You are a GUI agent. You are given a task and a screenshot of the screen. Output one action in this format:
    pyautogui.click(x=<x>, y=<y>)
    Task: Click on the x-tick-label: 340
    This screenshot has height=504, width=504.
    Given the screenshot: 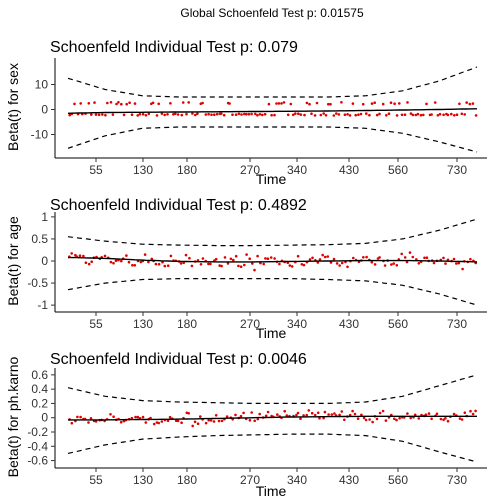 What is the action you would take?
    pyautogui.click(x=297, y=324)
    